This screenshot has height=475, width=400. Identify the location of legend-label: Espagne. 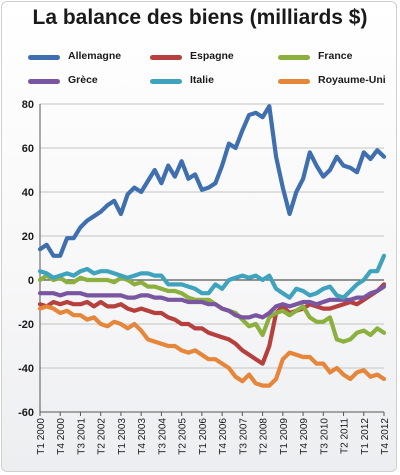
(212, 56).